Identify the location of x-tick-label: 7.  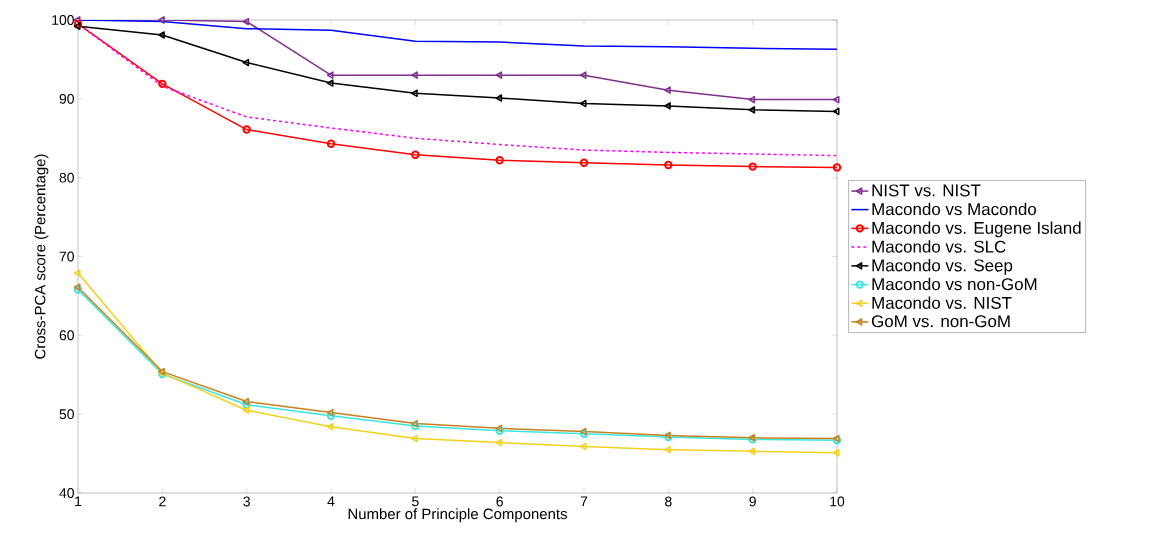
(584, 501).